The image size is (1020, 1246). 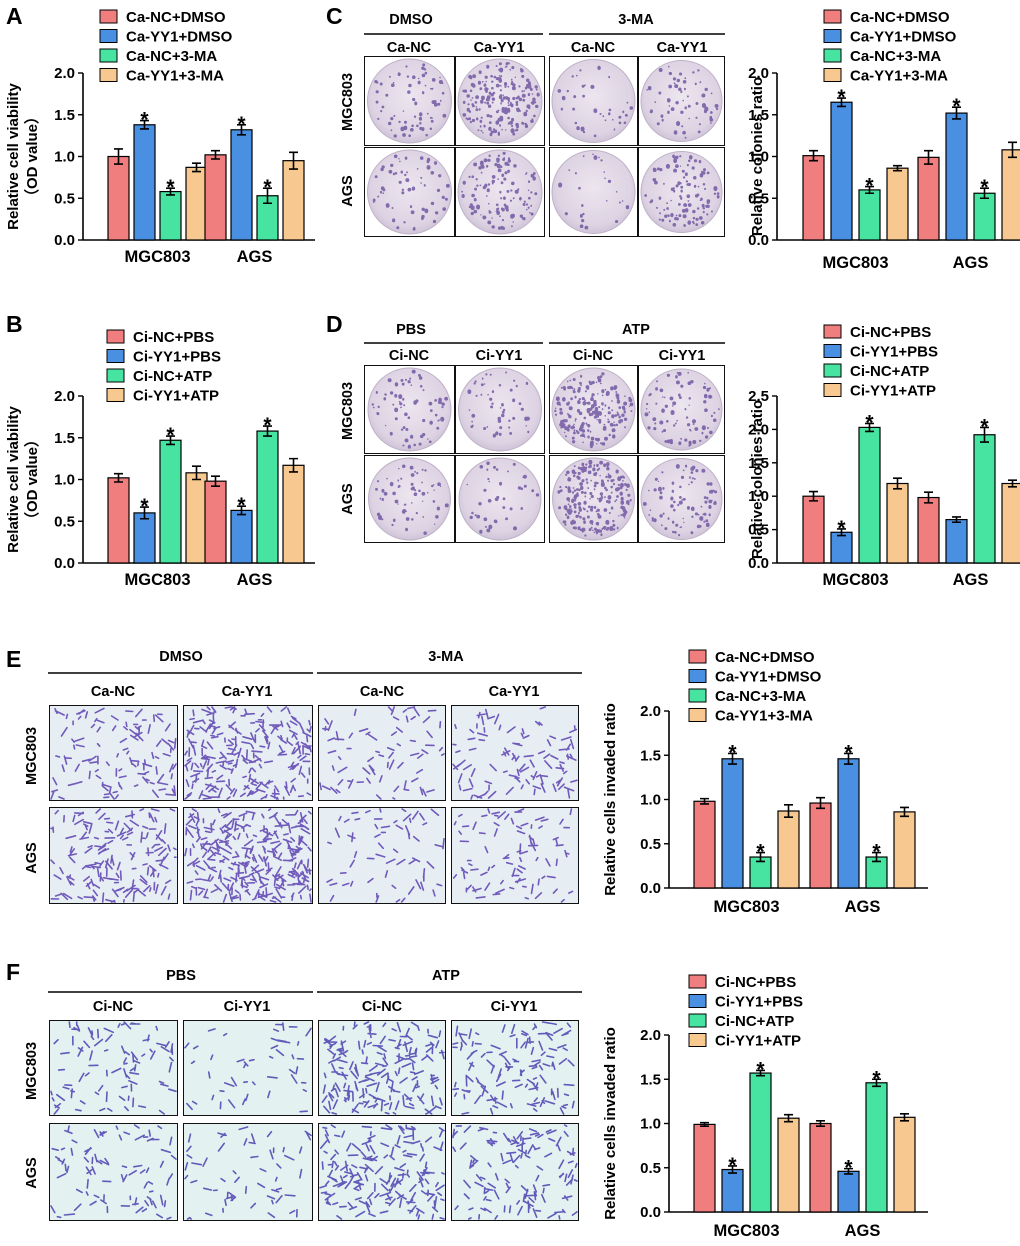 I want to click on column-header: Ca-NC, so click(x=593, y=48).